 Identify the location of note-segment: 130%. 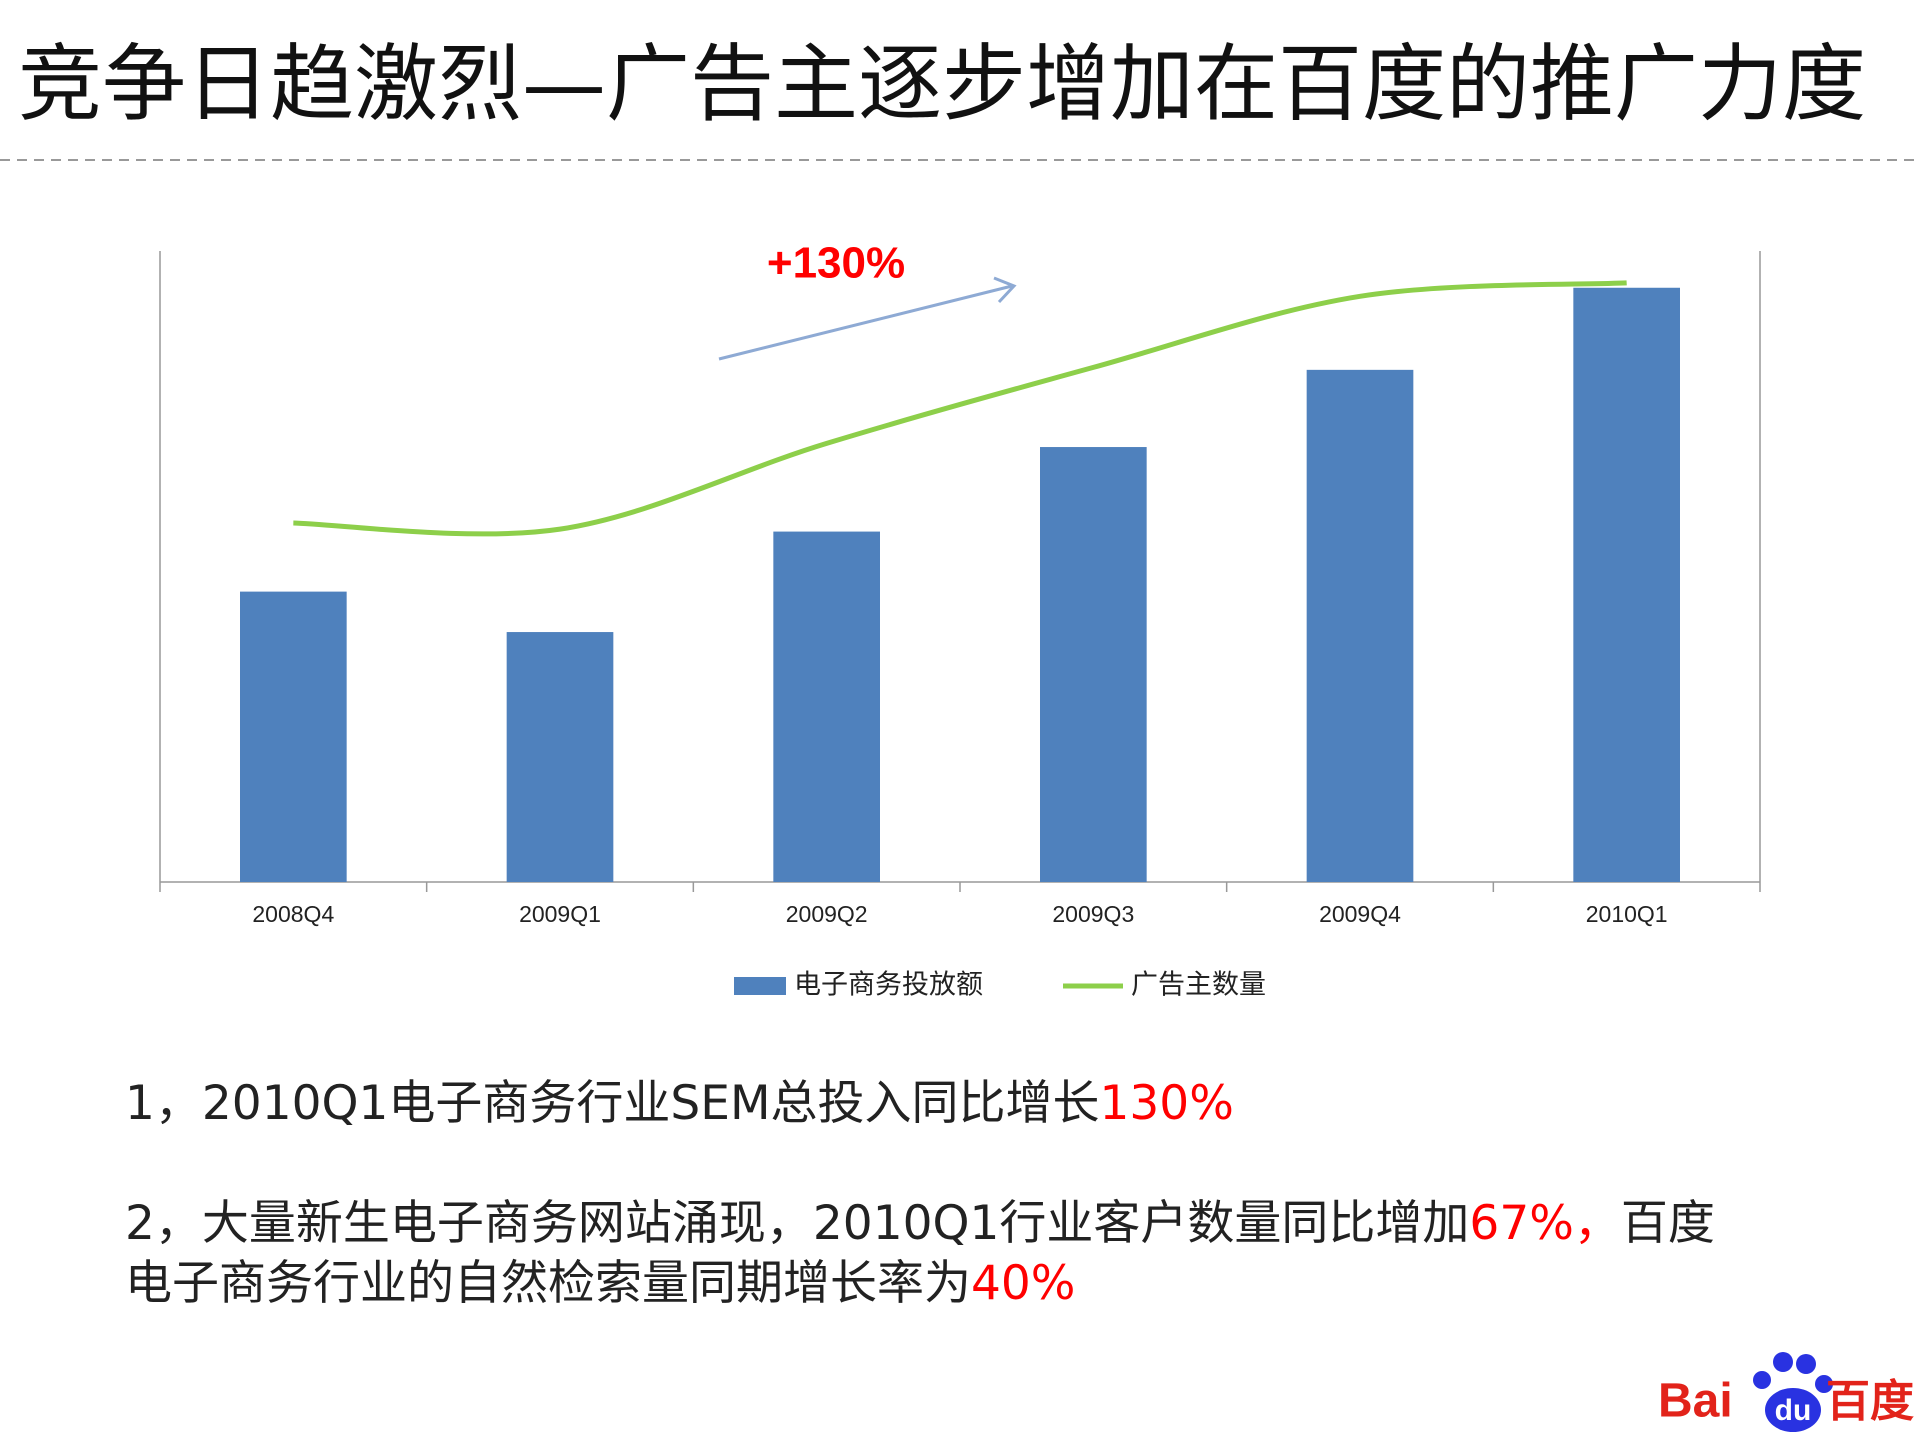
(1167, 1103).